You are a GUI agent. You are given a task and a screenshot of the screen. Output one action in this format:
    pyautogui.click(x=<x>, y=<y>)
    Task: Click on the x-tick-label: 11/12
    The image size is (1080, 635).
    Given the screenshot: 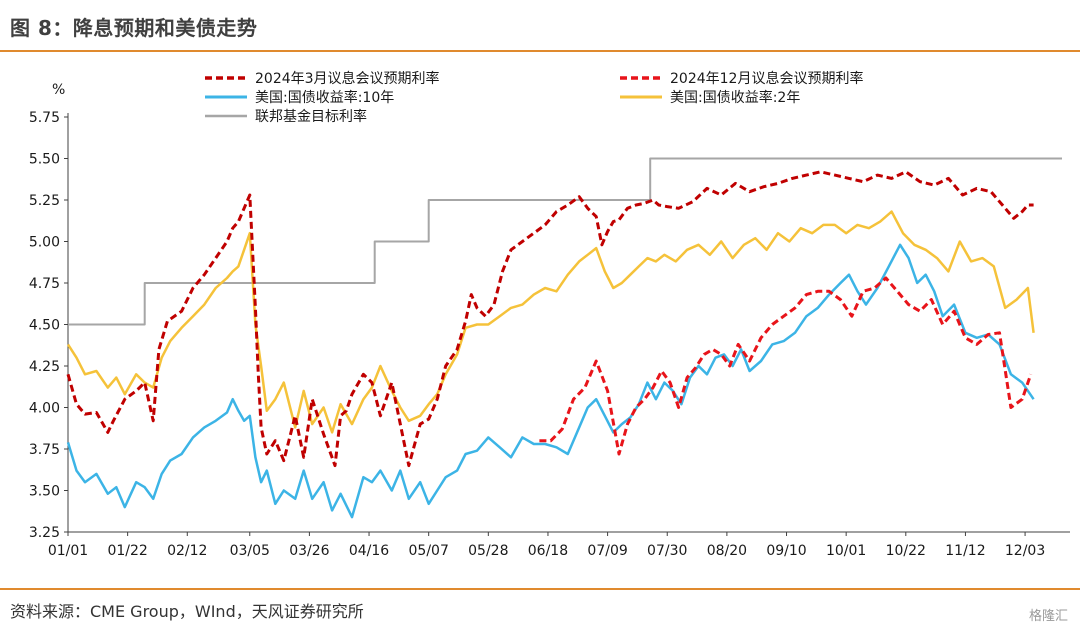 What is the action you would take?
    pyautogui.click(x=965, y=551)
    